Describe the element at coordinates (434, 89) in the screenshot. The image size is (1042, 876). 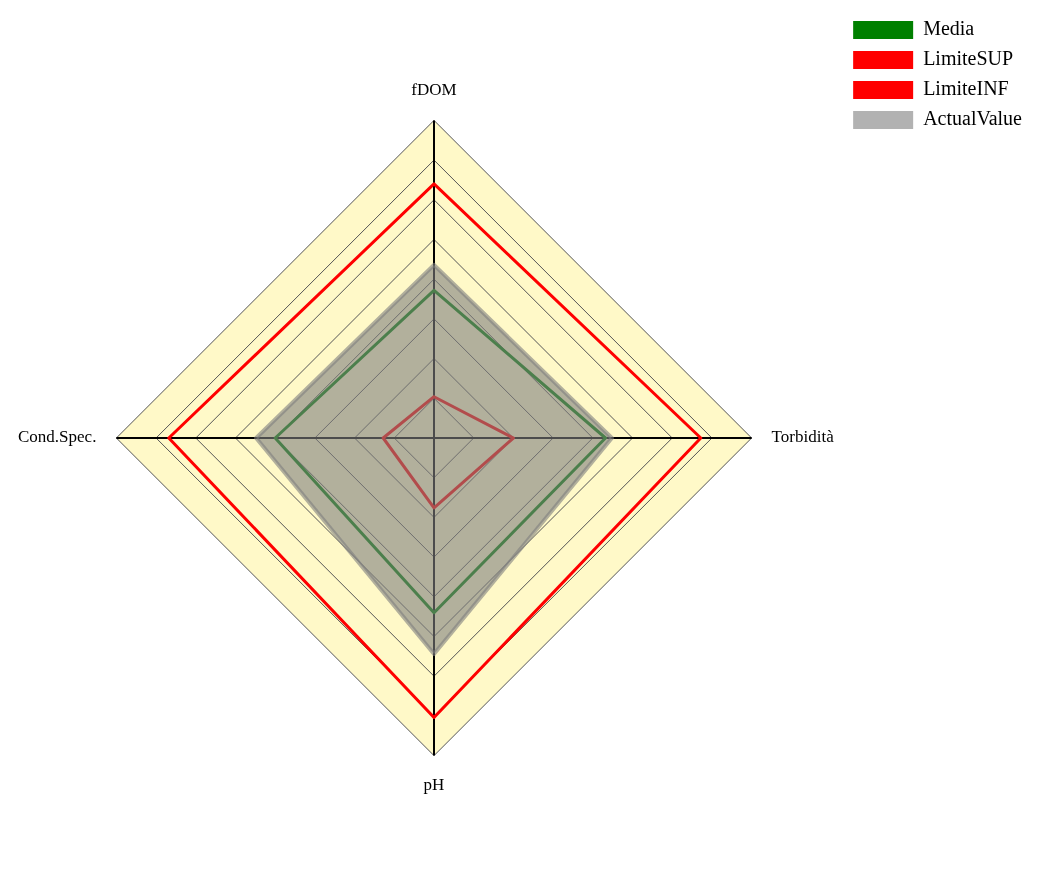
I see `spoke-label: fDOM` at that location.